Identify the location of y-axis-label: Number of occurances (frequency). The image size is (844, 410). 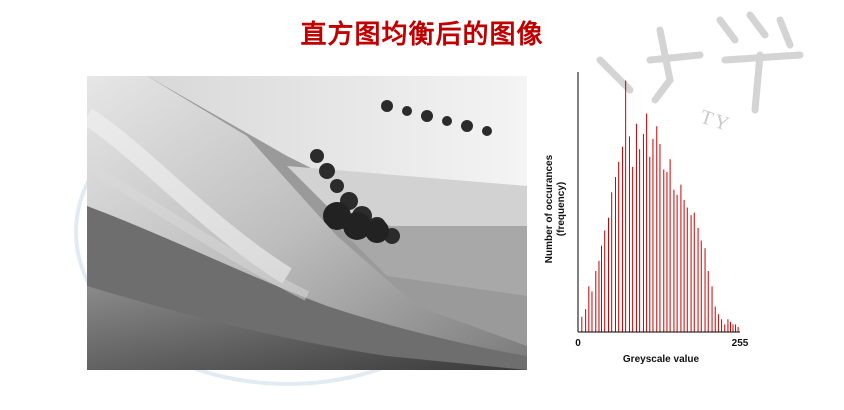
(555, 208).